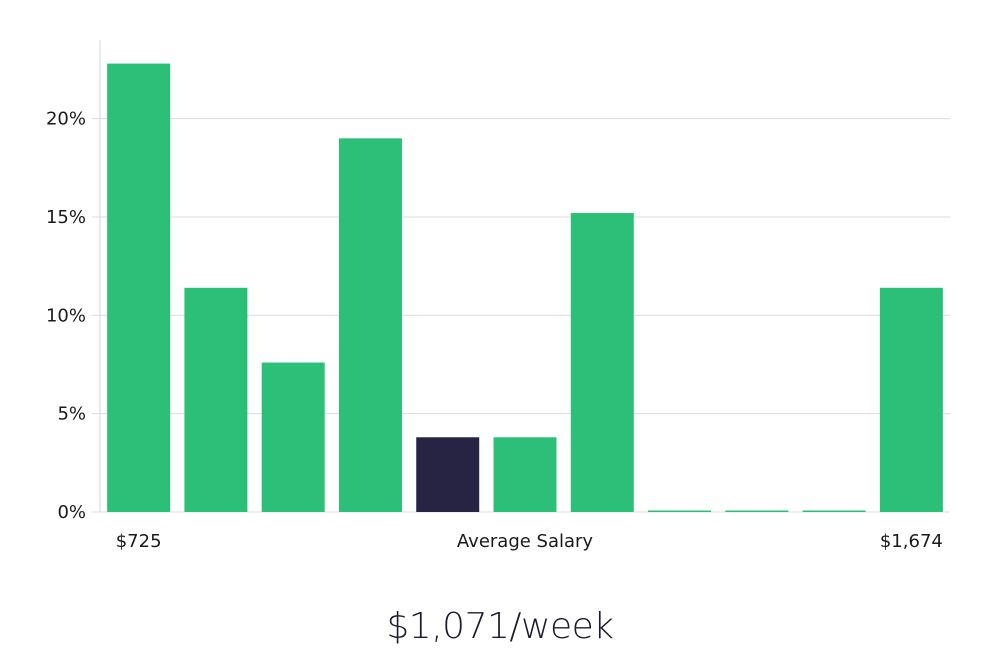 The width and height of the screenshot is (1000, 660). I want to click on y-tick-label: 15%, so click(66, 217).